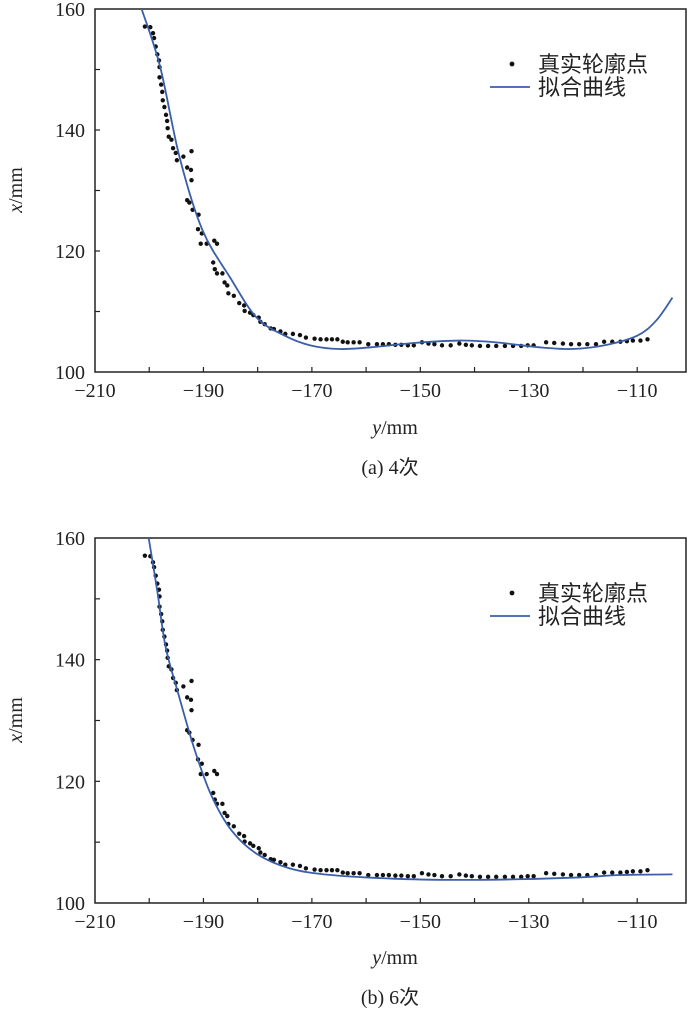  What do you see at coordinates (70, 252) in the screenshot?
I see `y-tick-label: 120` at bounding box center [70, 252].